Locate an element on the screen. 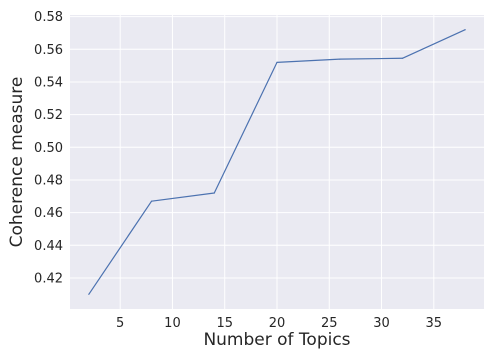 The width and height of the screenshot is (490, 349). y-tick-label: 0.46 is located at coordinates (48, 213).